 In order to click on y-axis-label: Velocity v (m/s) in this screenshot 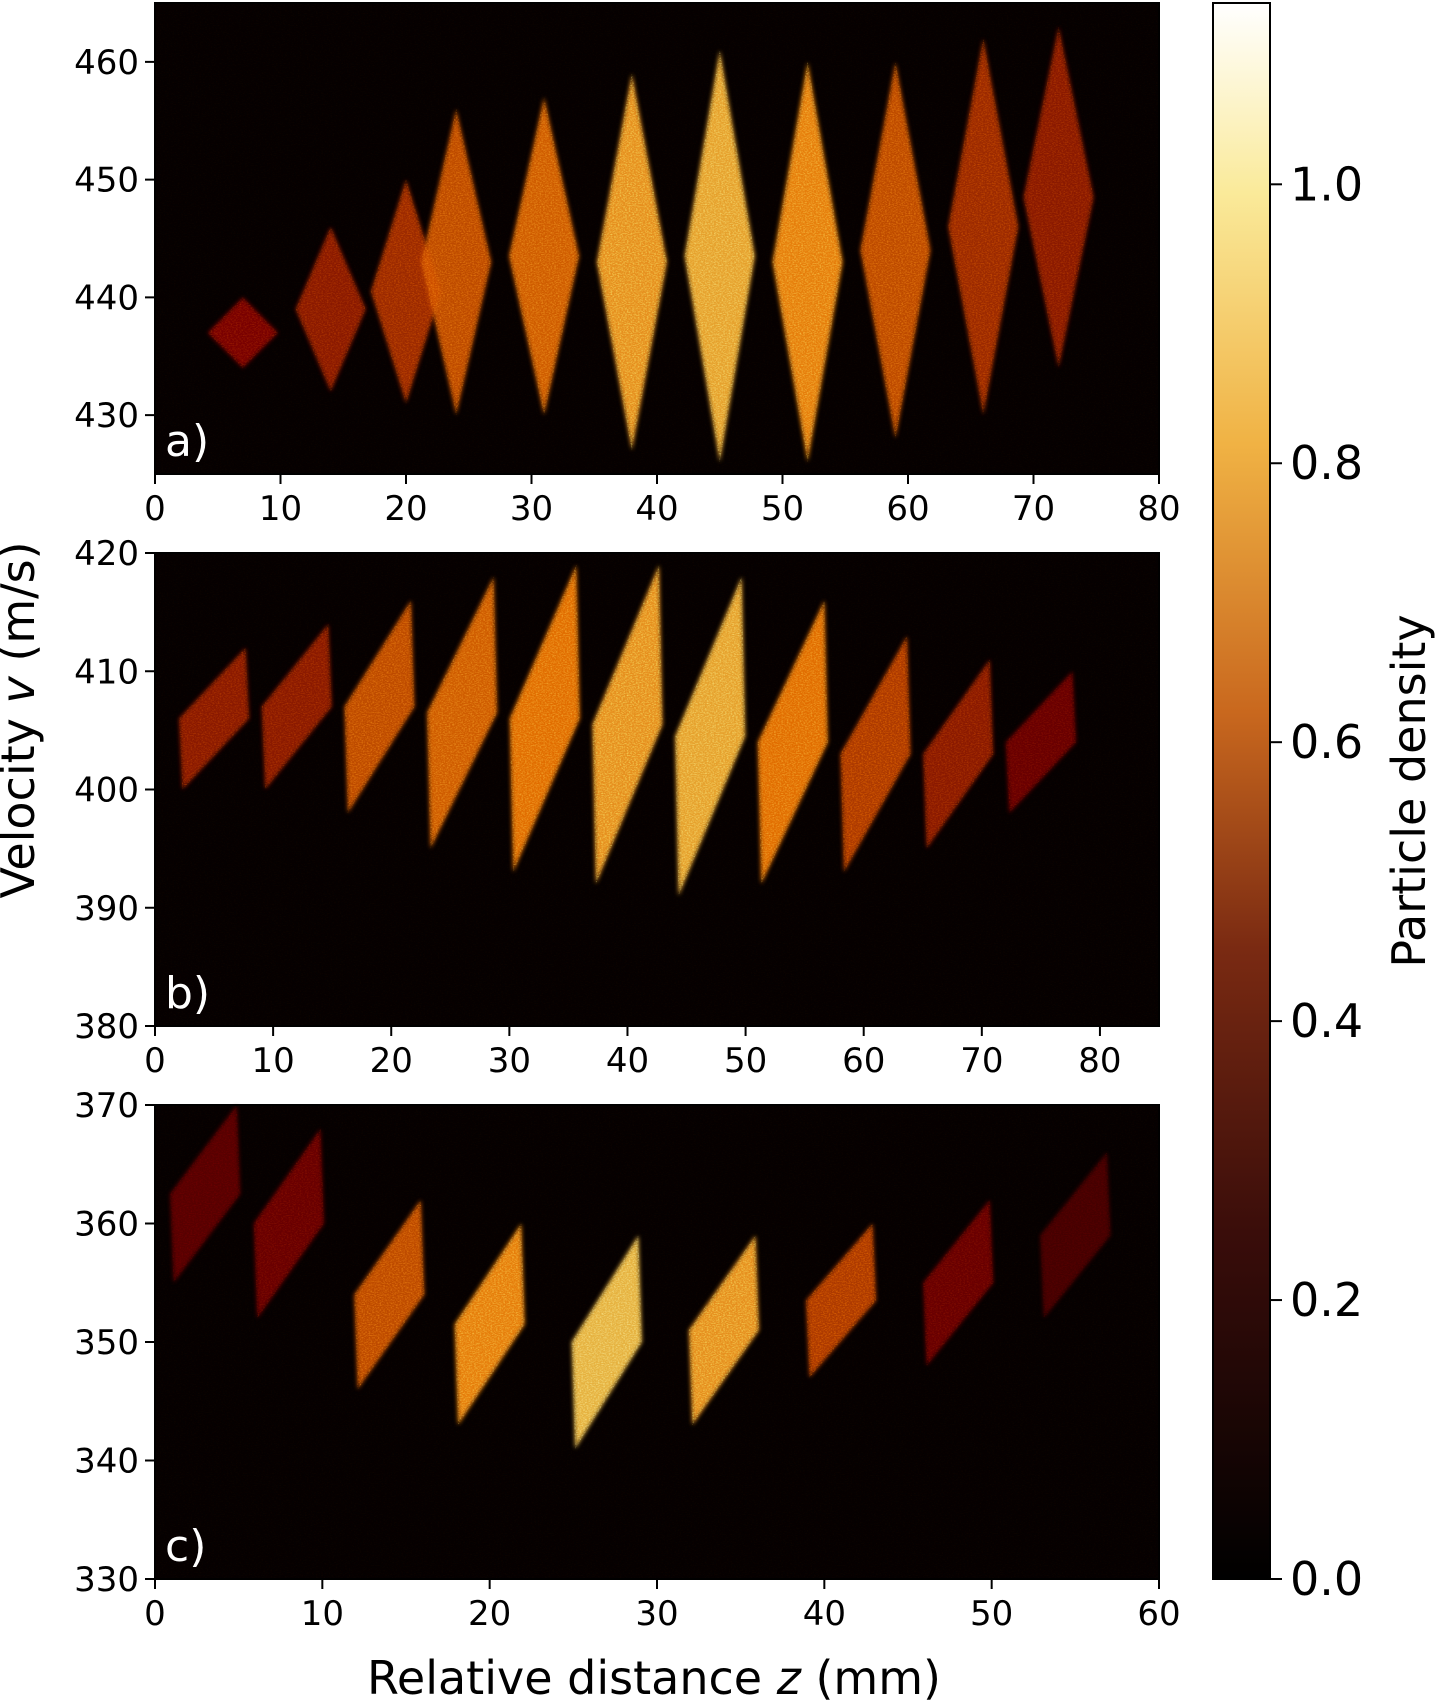, I will do `click(22, 719)`.